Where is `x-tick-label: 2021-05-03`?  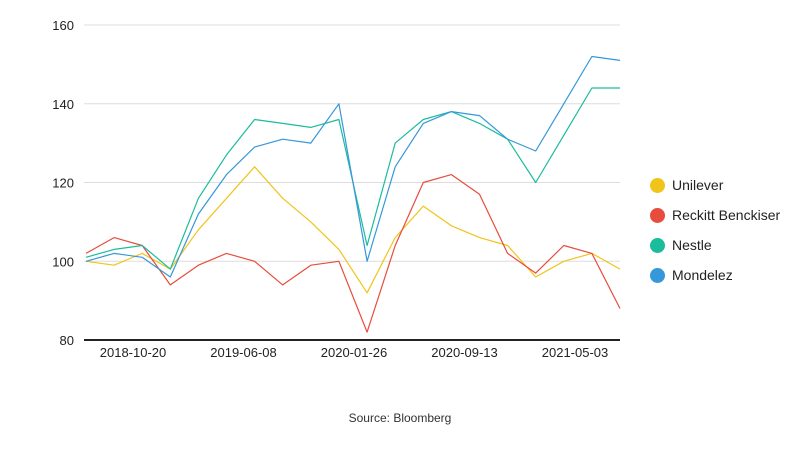
x-tick-label: 2021-05-03 is located at coordinates (575, 352).